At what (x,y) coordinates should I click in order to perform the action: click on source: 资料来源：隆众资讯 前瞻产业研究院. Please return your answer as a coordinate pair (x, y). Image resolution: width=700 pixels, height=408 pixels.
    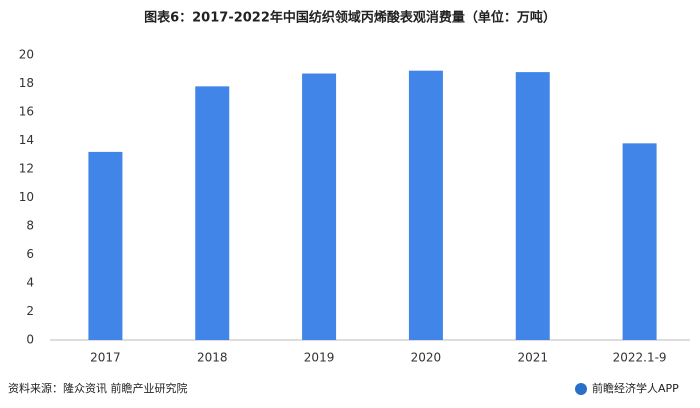
    Looking at the image, I should click on (98, 388).